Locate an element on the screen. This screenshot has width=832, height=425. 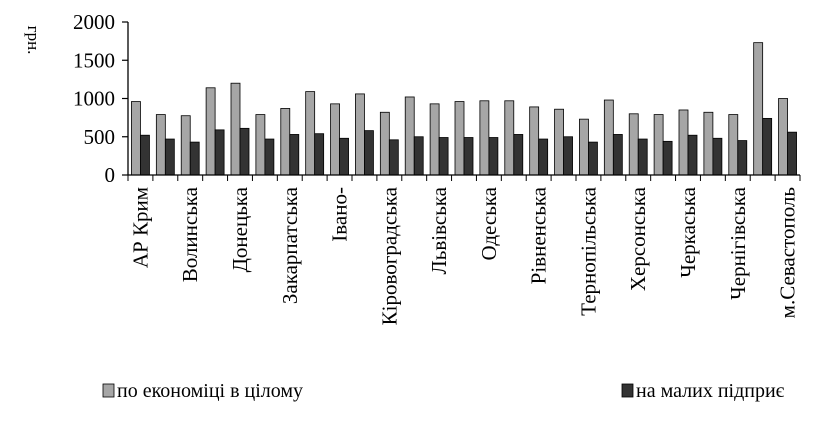
y-axis-label: грн. is located at coordinates (33, 40).